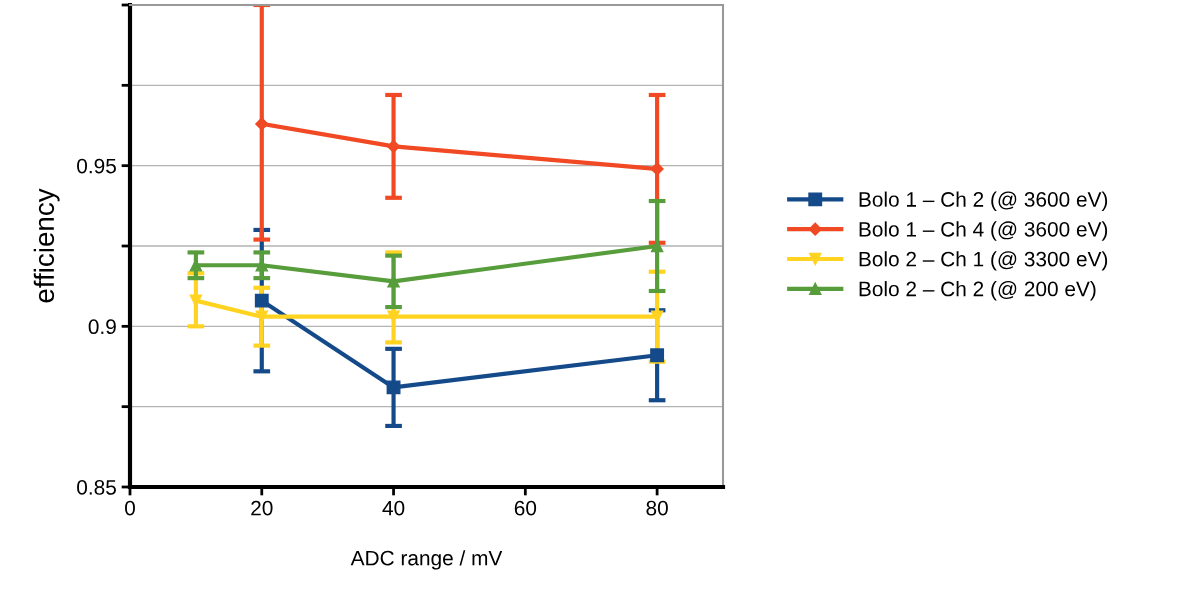 The height and width of the screenshot is (595, 1194). What do you see at coordinates (525, 508) in the screenshot?
I see `x-tick-label: 60` at bounding box center [525, 508].